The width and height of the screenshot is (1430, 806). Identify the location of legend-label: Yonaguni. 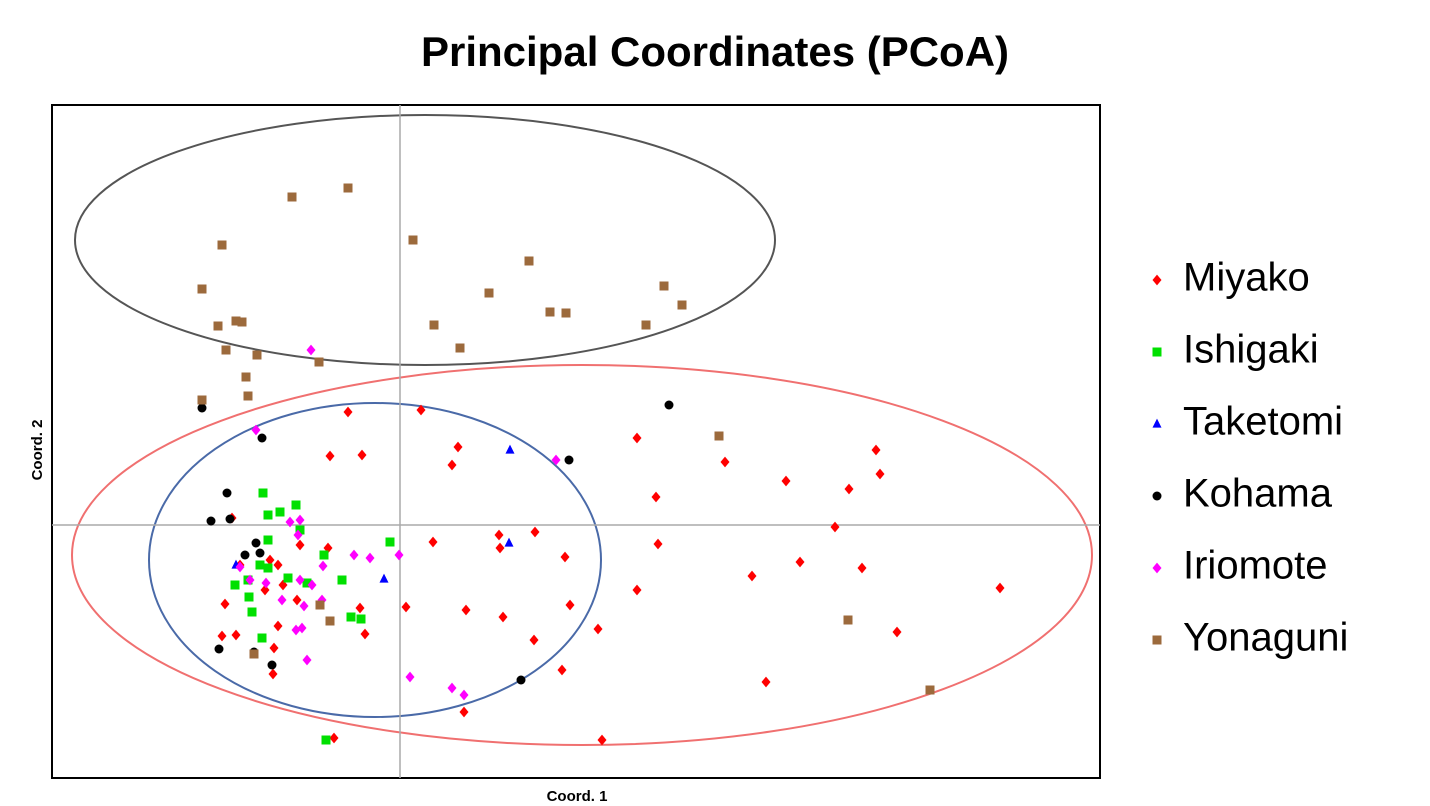
(1265, 638).